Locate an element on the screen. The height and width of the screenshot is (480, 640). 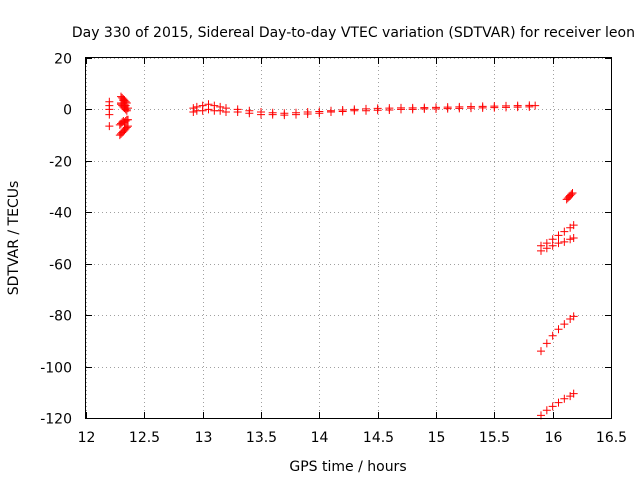
x-tick-label: 13 is located at coordinates (204, 438).